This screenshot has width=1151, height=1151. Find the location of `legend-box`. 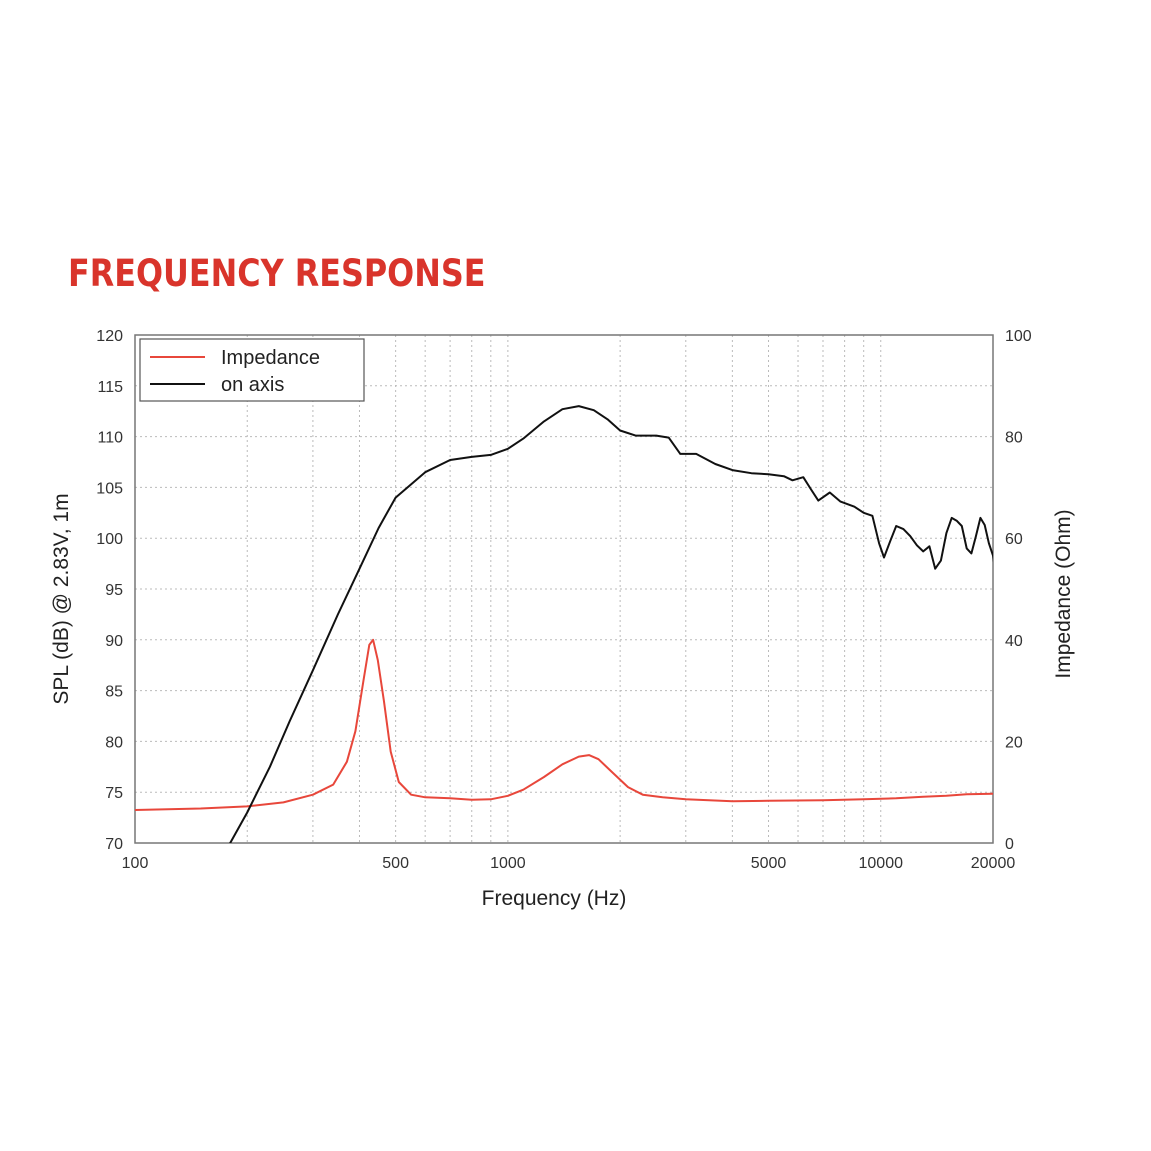

legend-box is located at coordinates (252, 370).